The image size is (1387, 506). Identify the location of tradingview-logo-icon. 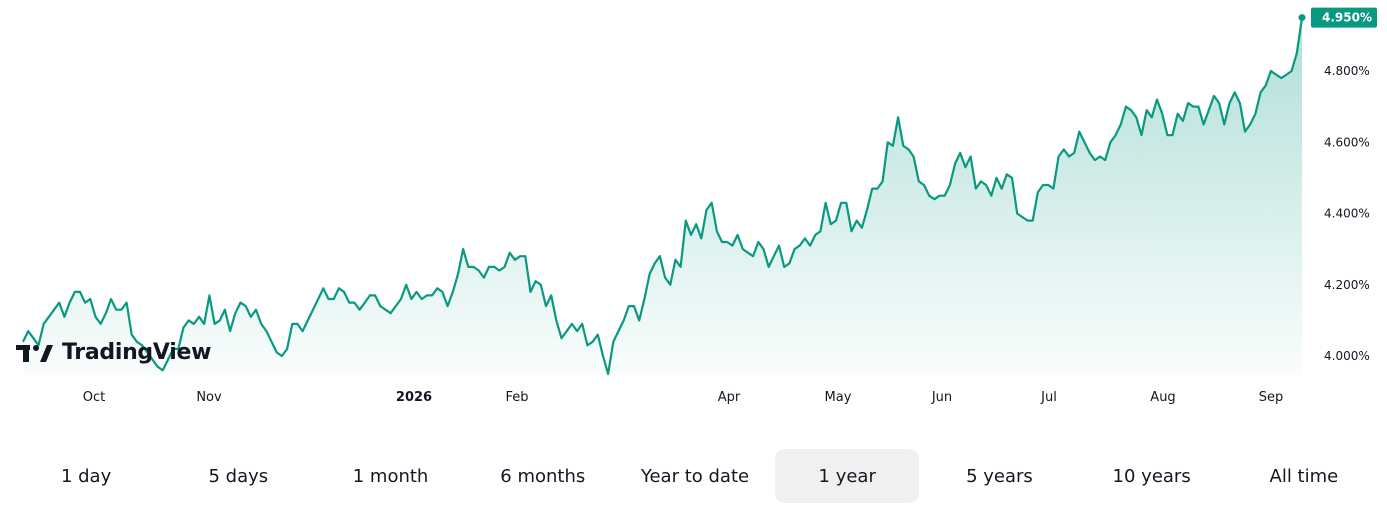
(34, 353).